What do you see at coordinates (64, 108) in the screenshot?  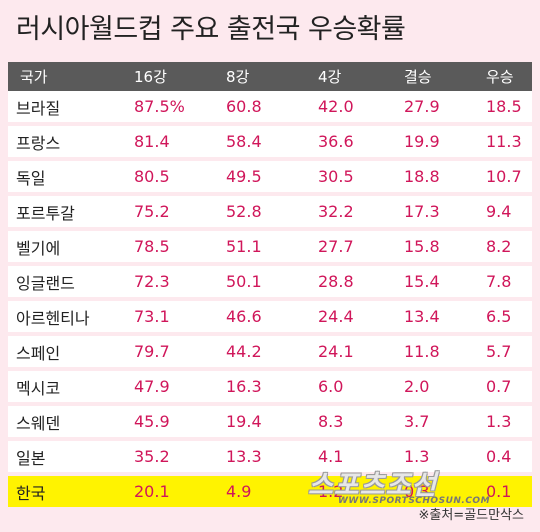 I see `country-cell: 브라질` at bounding box center [64, 108].